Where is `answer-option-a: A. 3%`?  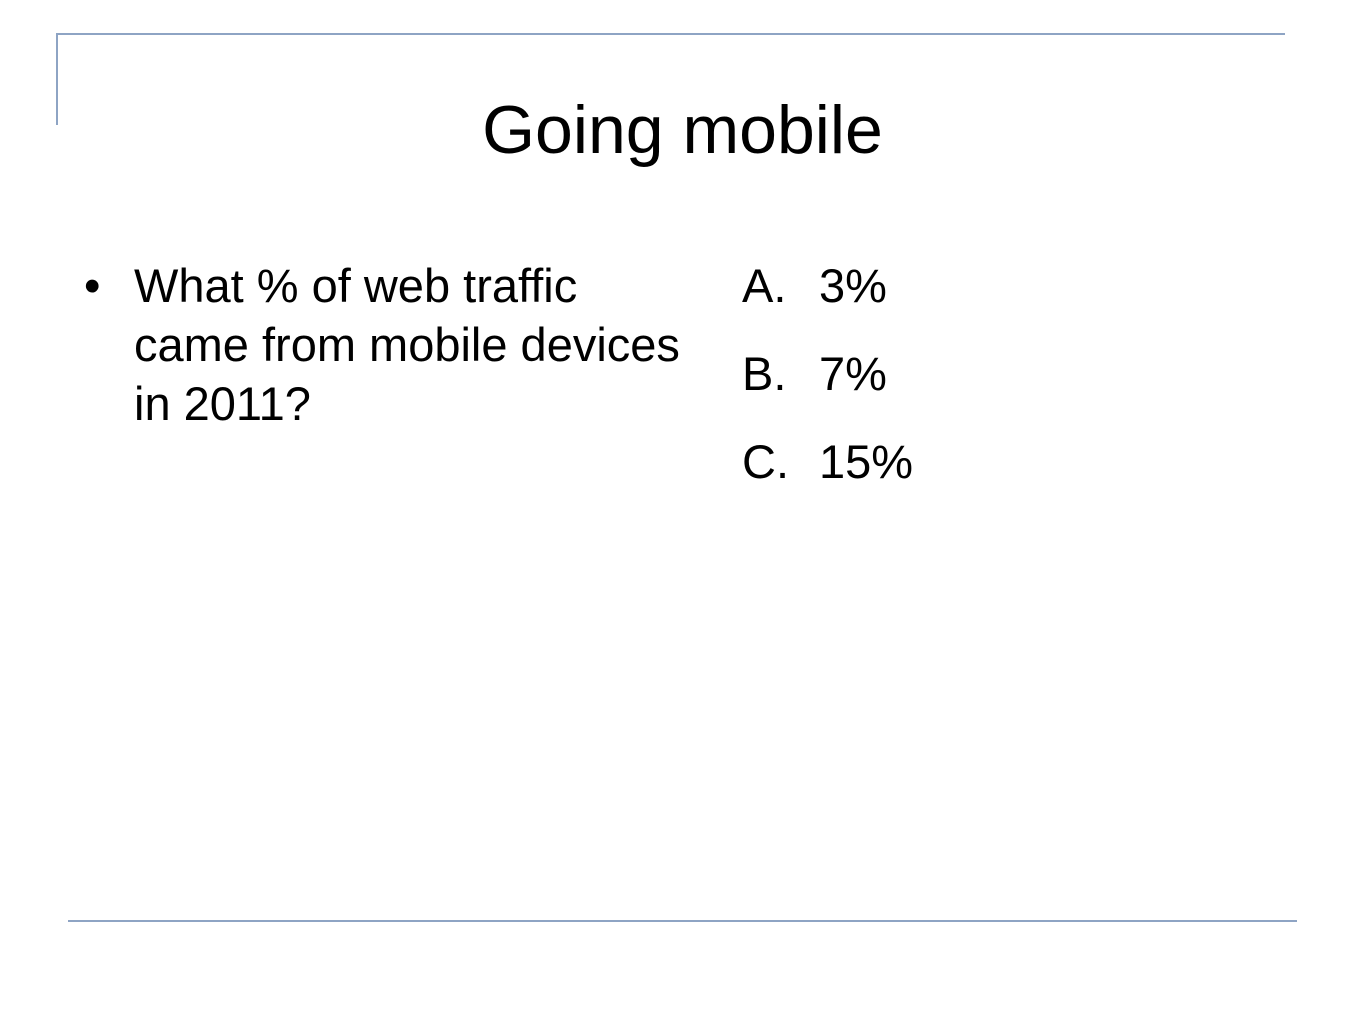 answer-option-a: A. 3% is located at coordinates (1022, 300).